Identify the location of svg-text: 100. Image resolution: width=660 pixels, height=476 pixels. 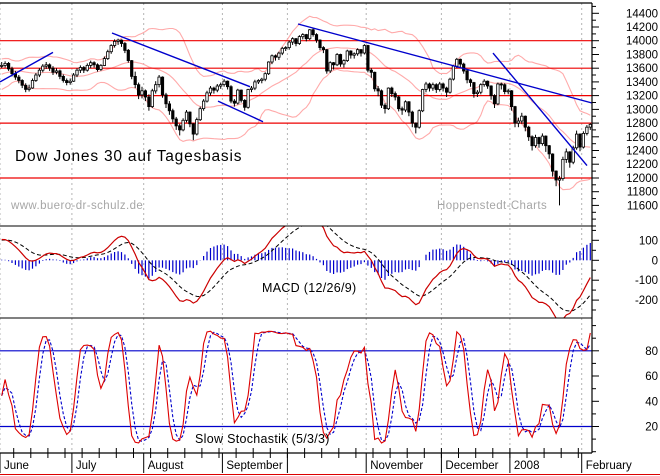
(648, 241).